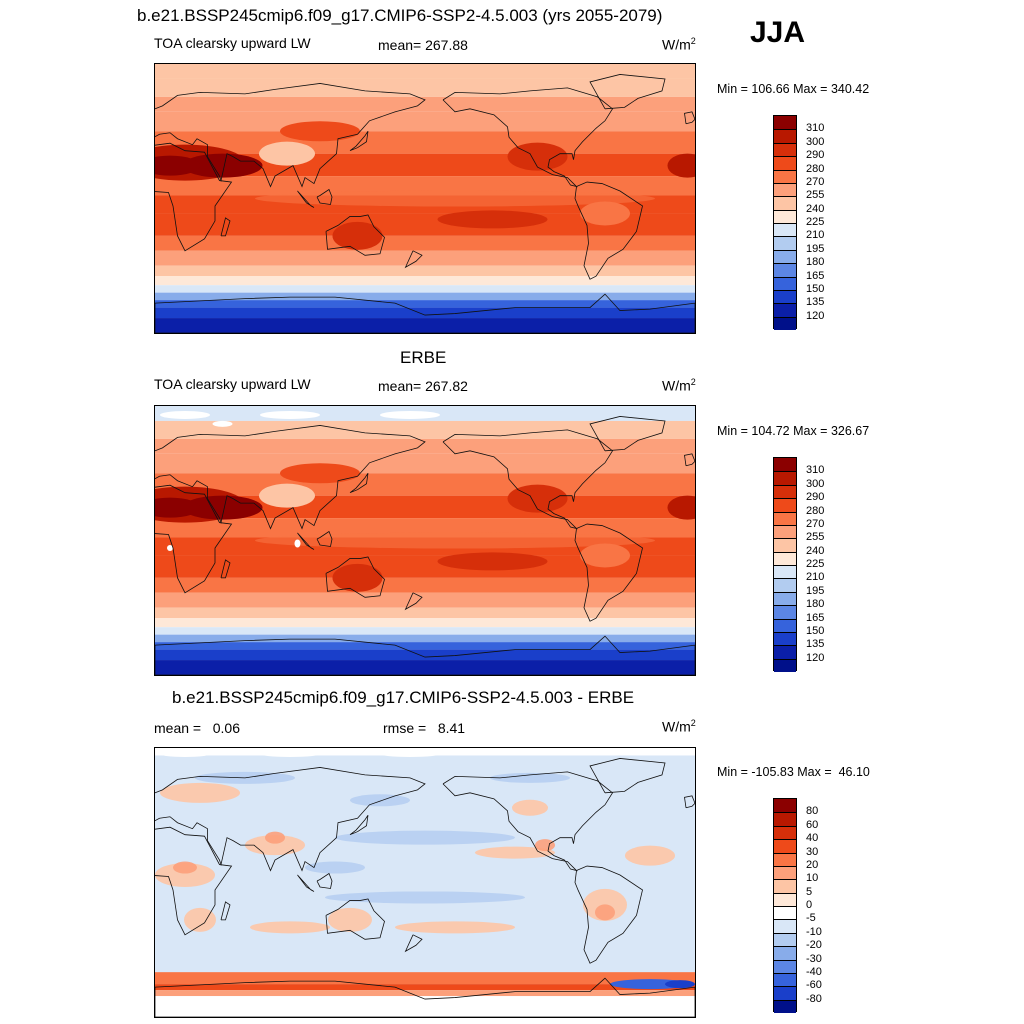 The image size is (1024, 1024). Describe the element at coordinates (424, 728) in the screenshot. I see `panel3-rmse-label: rmse = 8.41` at that location.